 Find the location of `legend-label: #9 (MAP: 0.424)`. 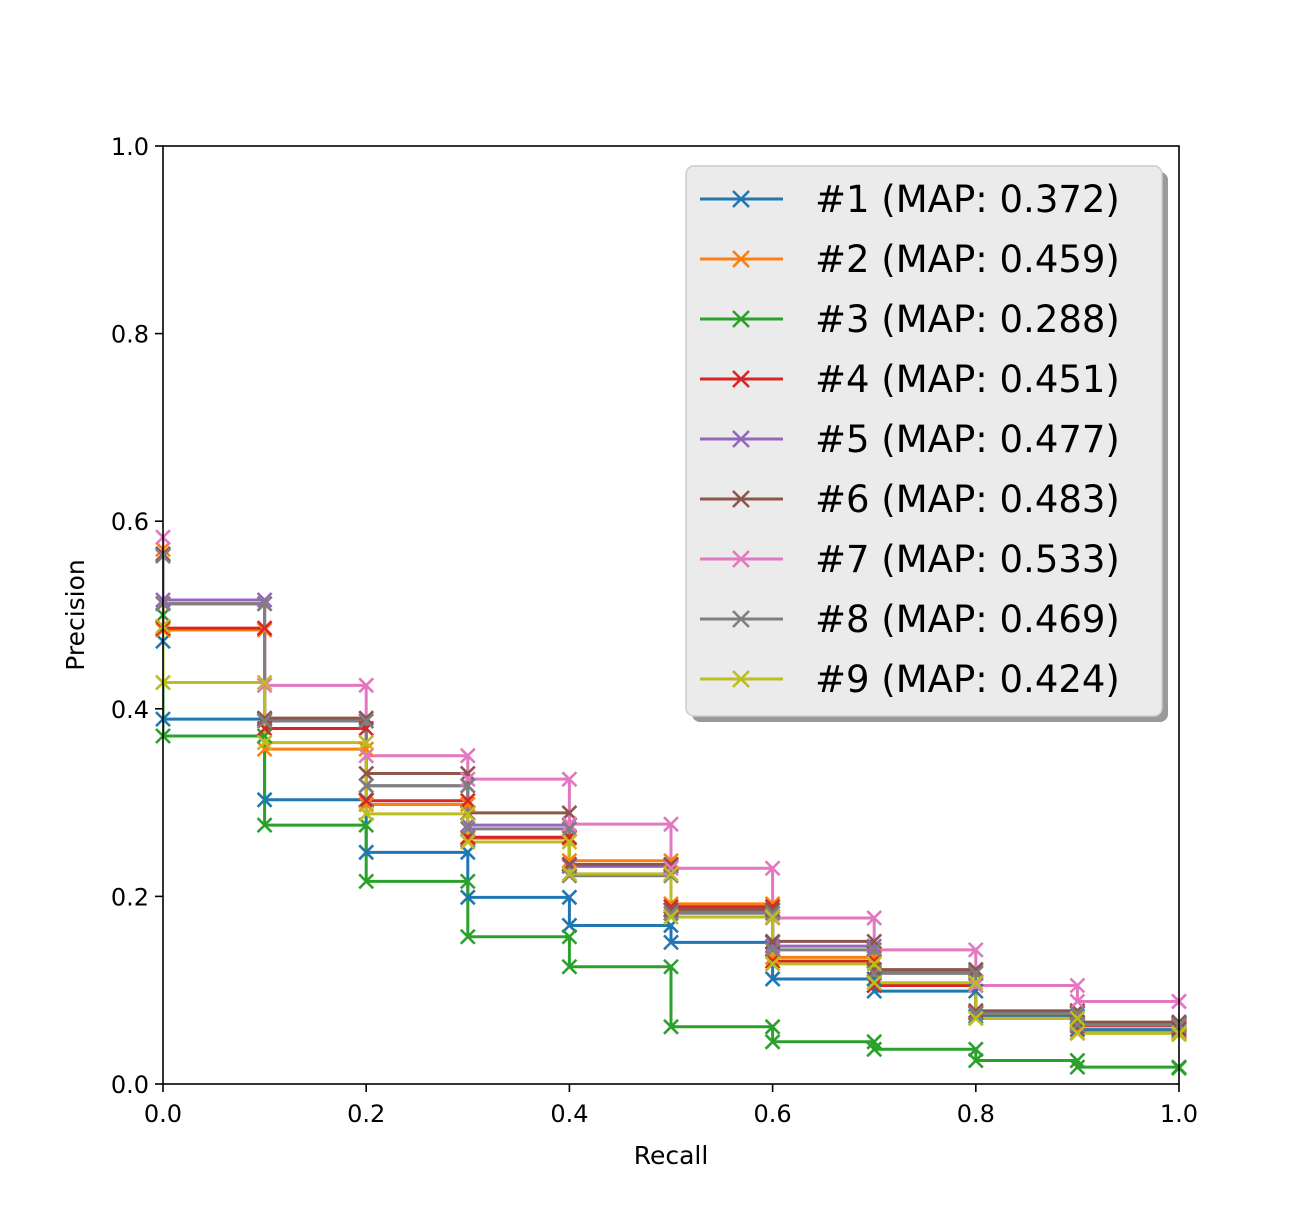

legend-label: #9 (MAP: 0.424) is located at coordinates (967, 679).